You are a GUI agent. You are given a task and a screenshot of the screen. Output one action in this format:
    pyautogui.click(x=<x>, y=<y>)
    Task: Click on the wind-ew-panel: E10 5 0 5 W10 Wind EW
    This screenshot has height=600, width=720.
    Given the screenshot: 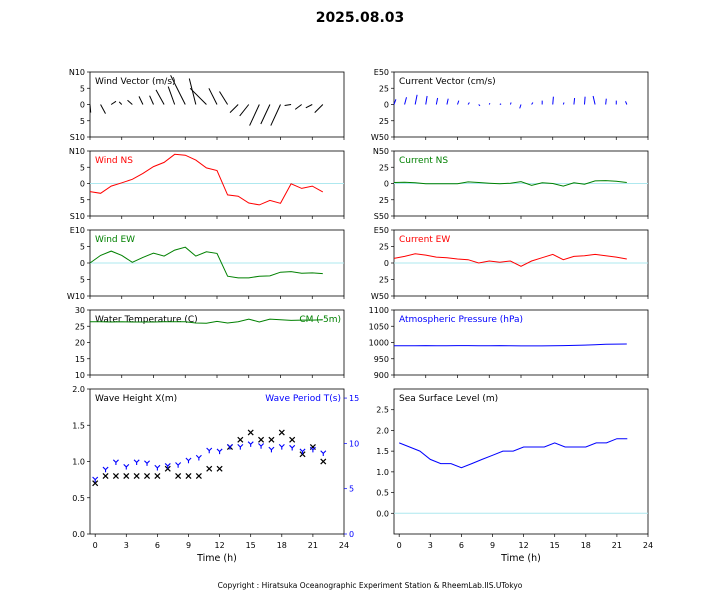 What is the action you would take?
    pyautogui.click(x=206, y=263)
    